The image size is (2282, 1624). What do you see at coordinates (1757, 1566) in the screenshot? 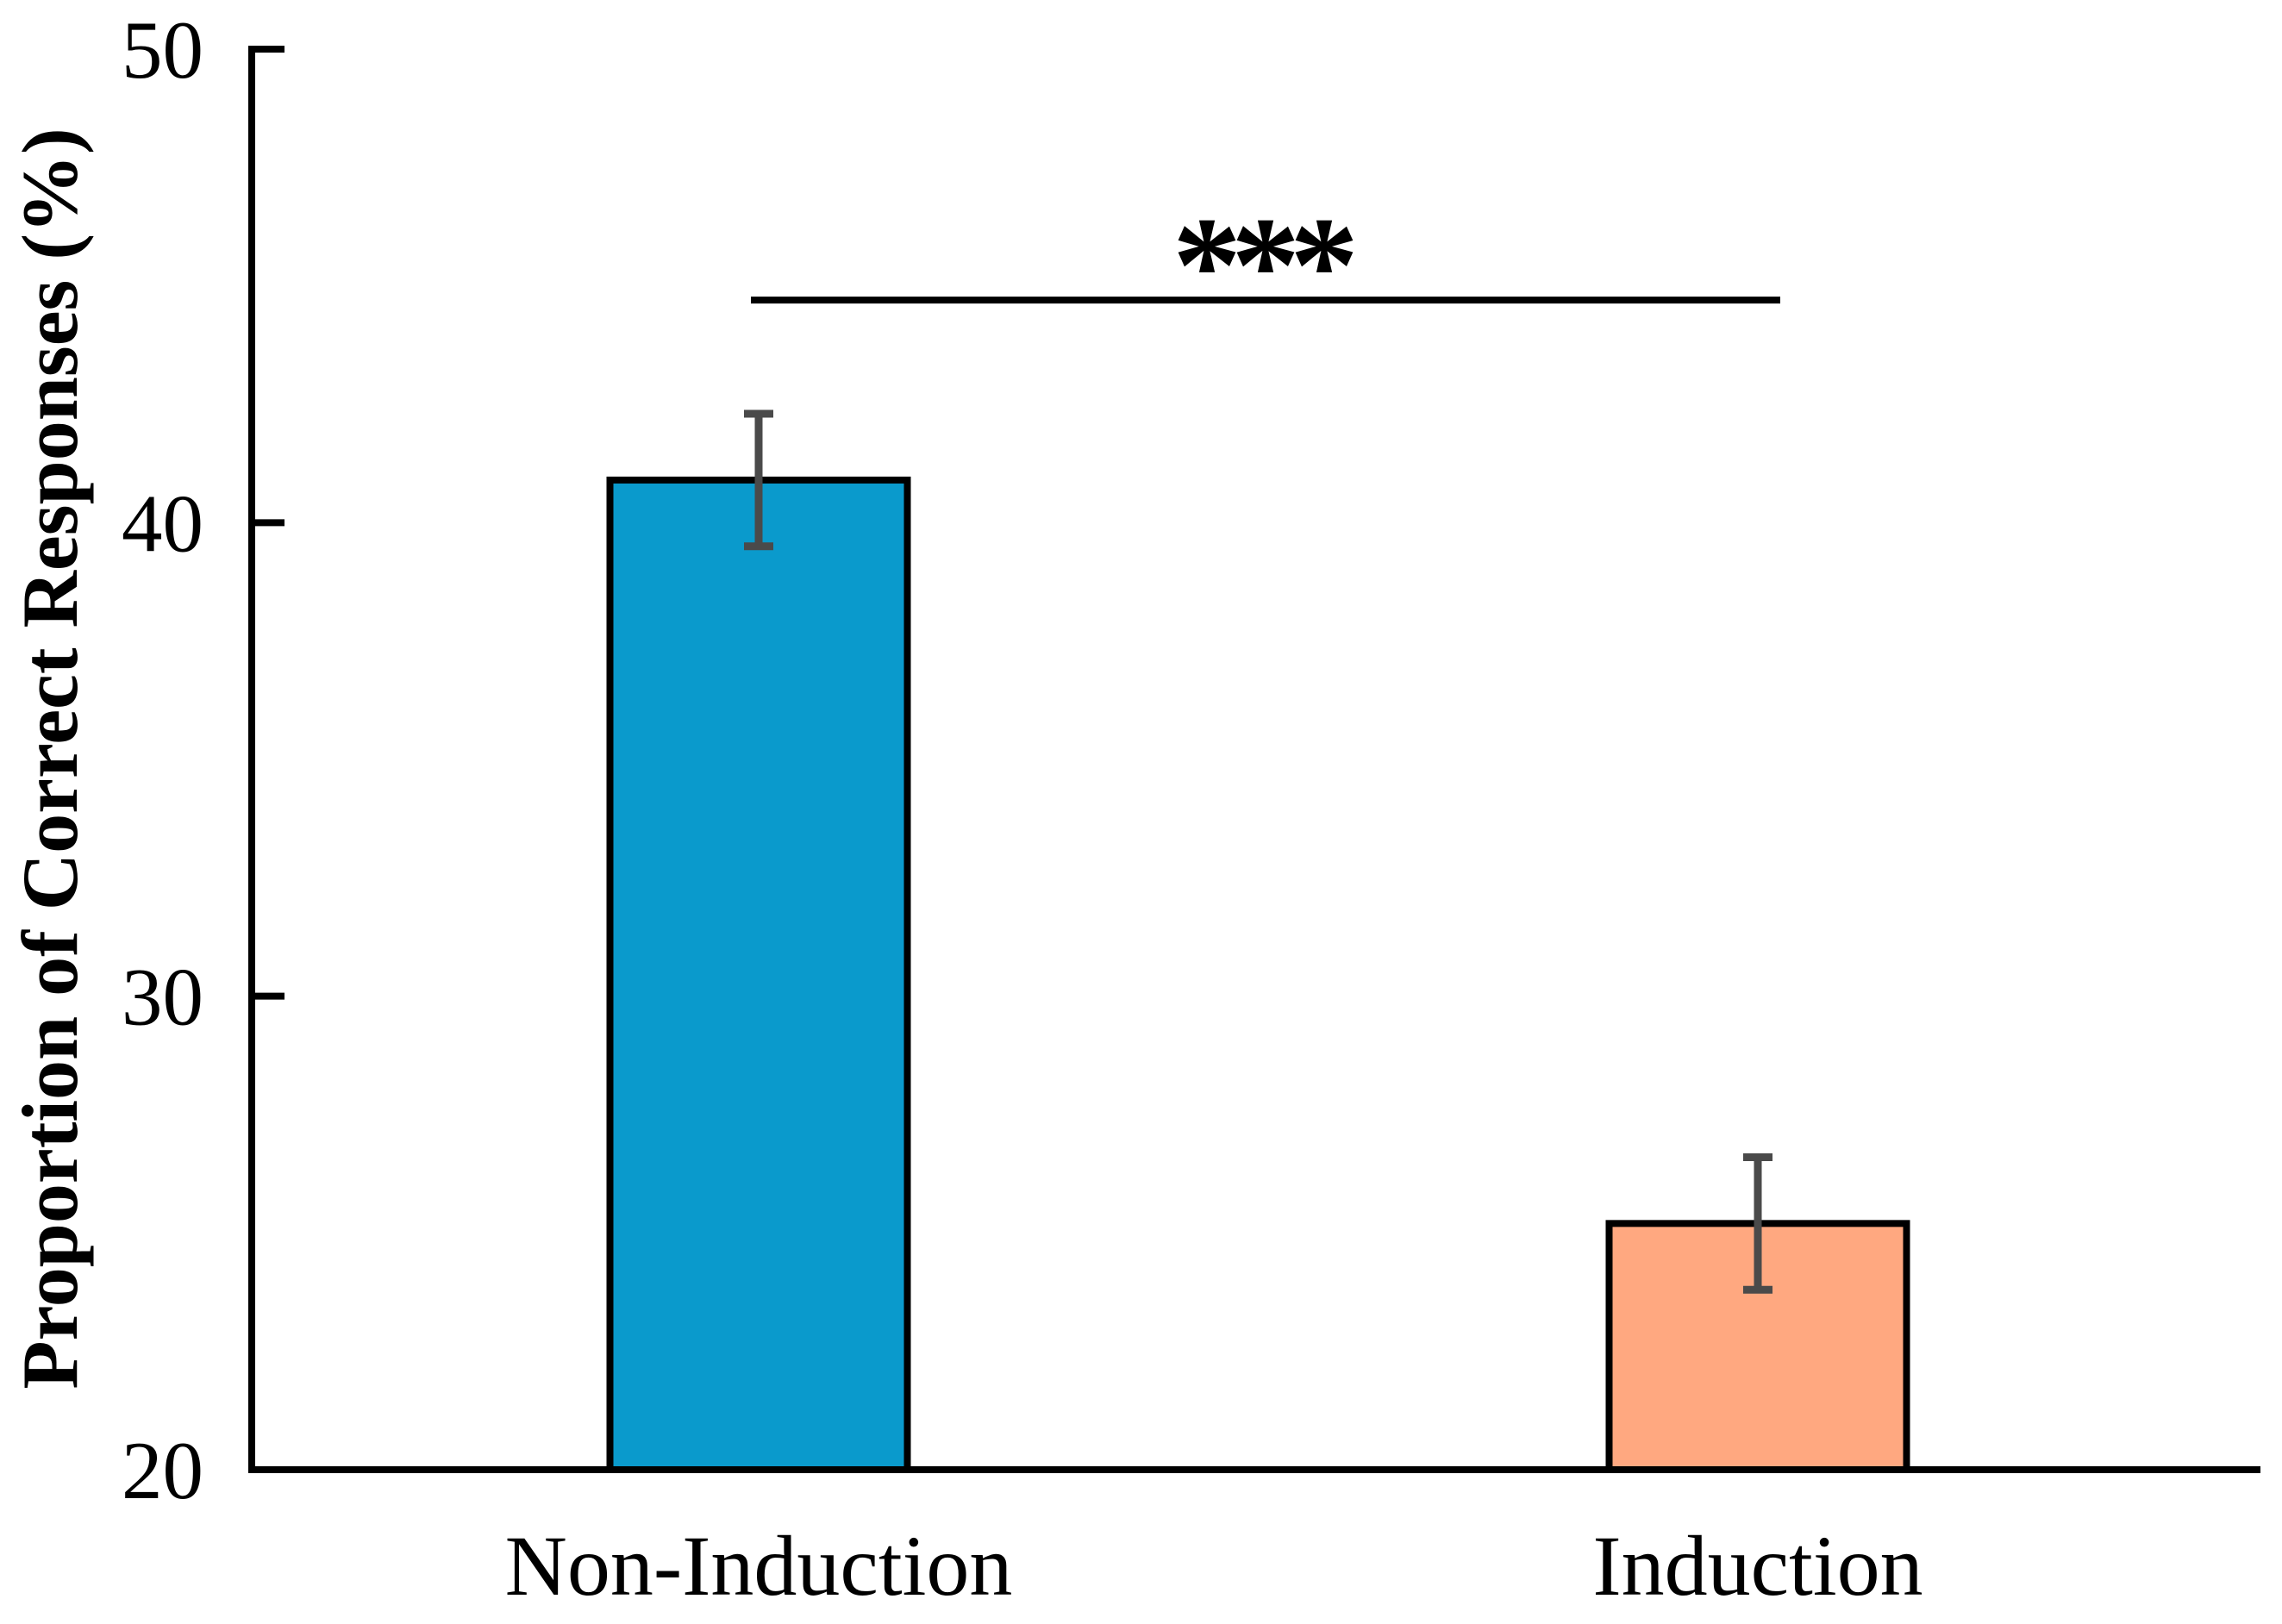
I see `category-label-induction: Induction` at bounding box center [1757, 1566].